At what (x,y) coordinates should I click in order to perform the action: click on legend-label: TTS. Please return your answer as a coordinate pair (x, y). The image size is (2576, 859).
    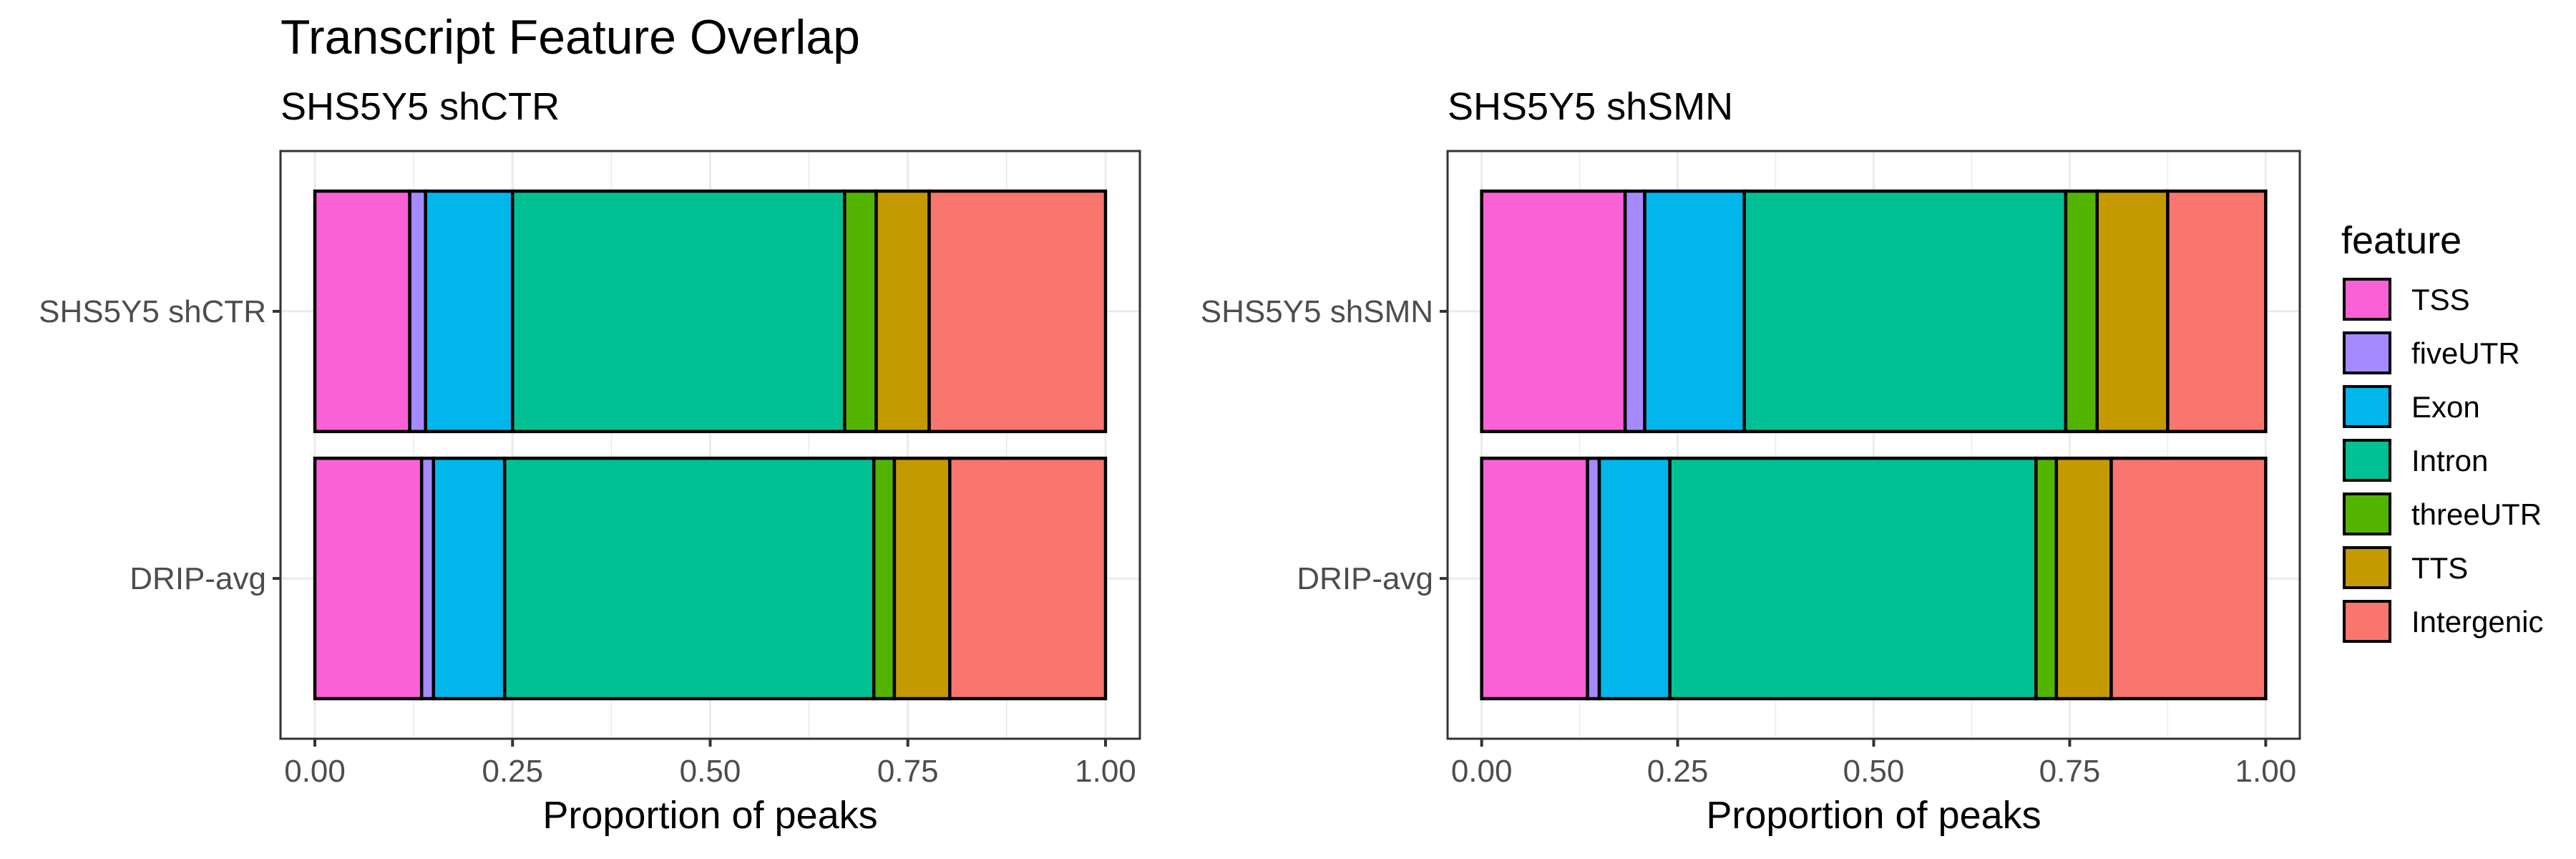
    Looking at the image, I should click on (2439, 568).